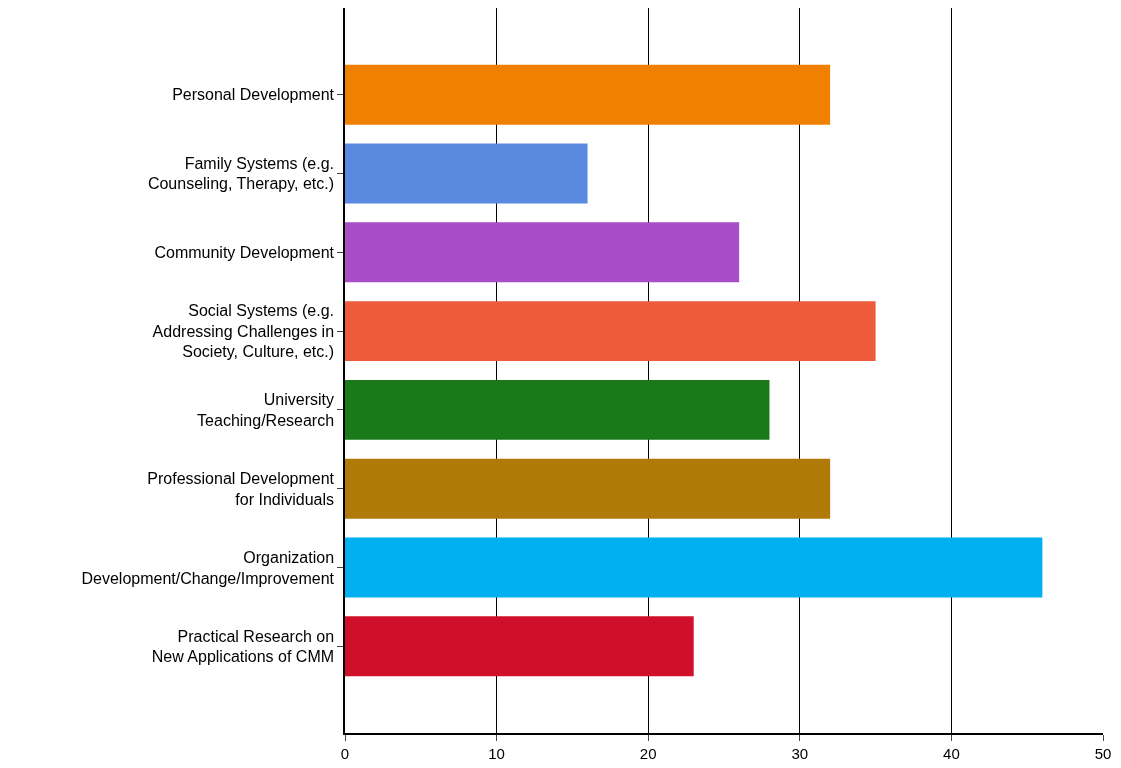 This screenshot has width=1121, height=768. What do you see at coordinates (253, 95) in the screenshot?
I see `y-tick-label: Personal Development` at bounding box center [253, 95].